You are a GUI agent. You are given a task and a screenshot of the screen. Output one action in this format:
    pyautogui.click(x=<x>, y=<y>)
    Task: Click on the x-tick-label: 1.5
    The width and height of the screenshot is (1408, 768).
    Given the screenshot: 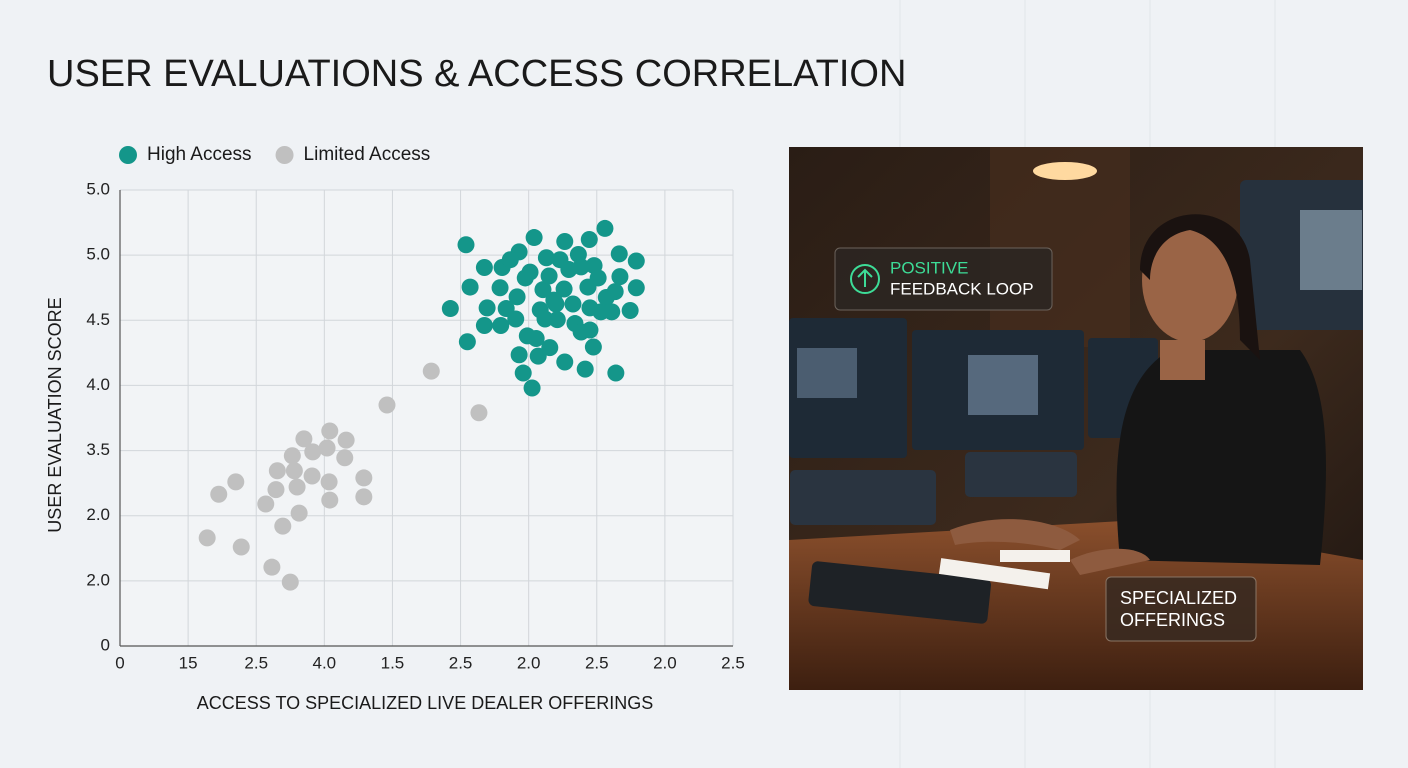 What is the action you would take?
    pyautogui.click(x=393, y=662)
    